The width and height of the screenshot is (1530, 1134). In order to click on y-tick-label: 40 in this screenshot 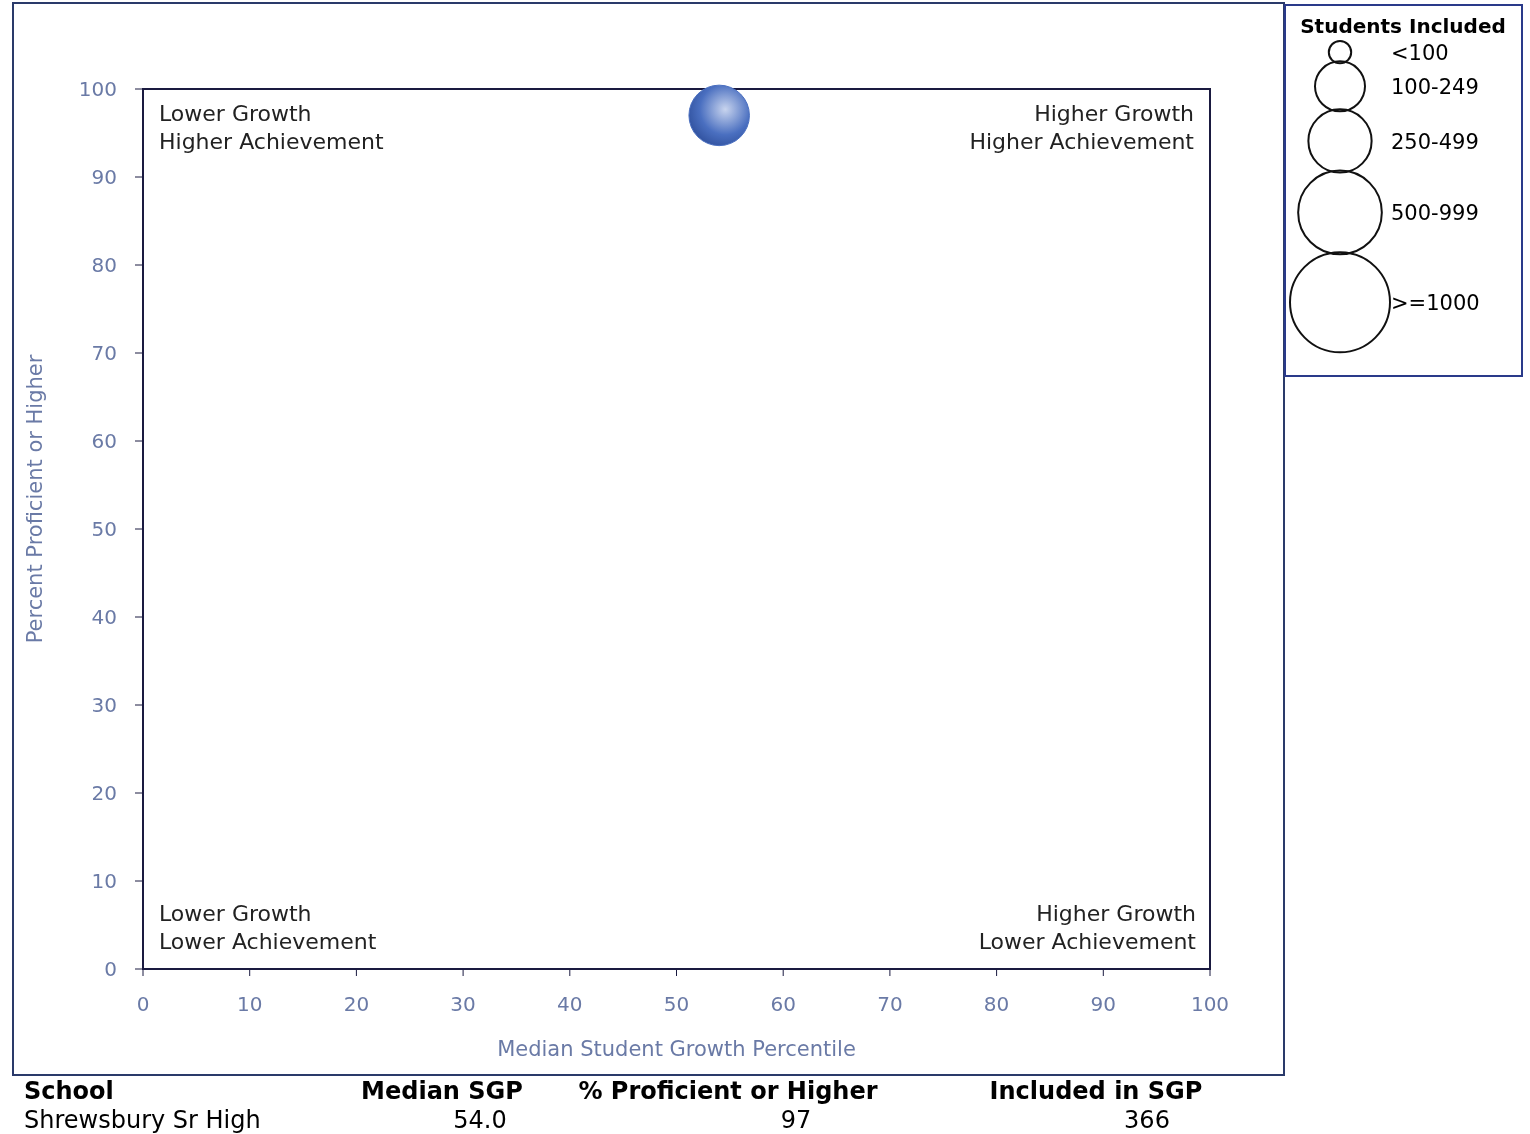, I will do `click(104, 617)`.